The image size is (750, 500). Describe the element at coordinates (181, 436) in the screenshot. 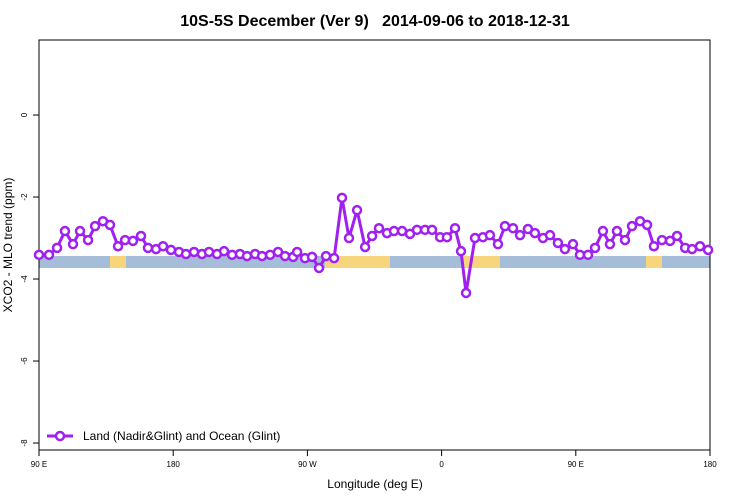

I see `legend-label: Land (Nadir&Glint) and Ocean (Glint)` at that location.